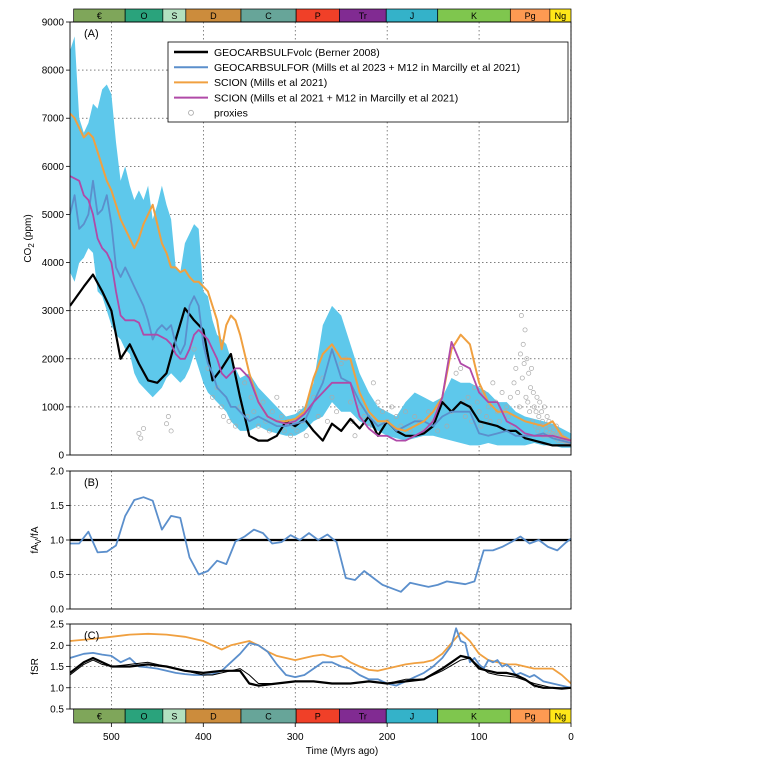 The width and height of the screenshot is (768, 768). What do you see at coordinates (99, 16) in the screenshot?
I see `top-period-label-0: €` at bounding box center [99, 16].